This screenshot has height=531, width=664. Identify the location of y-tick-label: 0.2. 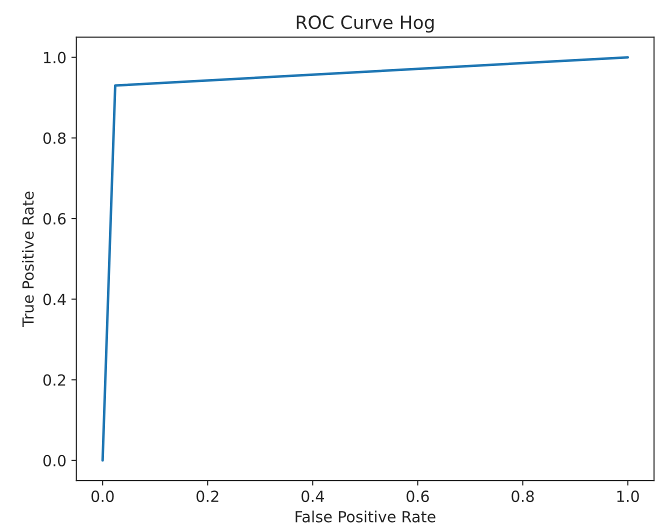
(54, 380).